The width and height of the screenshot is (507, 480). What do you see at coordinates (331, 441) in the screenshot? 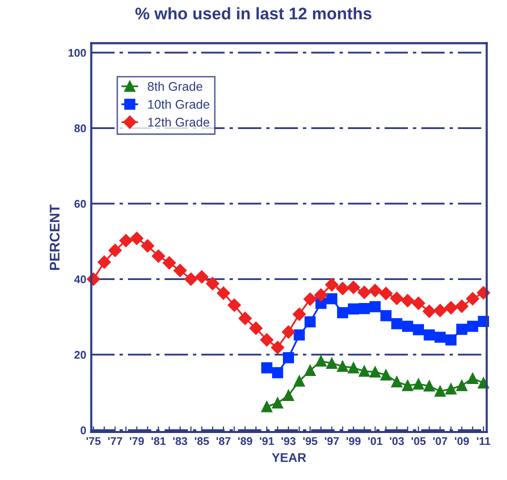
I see `x-tick-label: '97` at bounding box center [331, 441].